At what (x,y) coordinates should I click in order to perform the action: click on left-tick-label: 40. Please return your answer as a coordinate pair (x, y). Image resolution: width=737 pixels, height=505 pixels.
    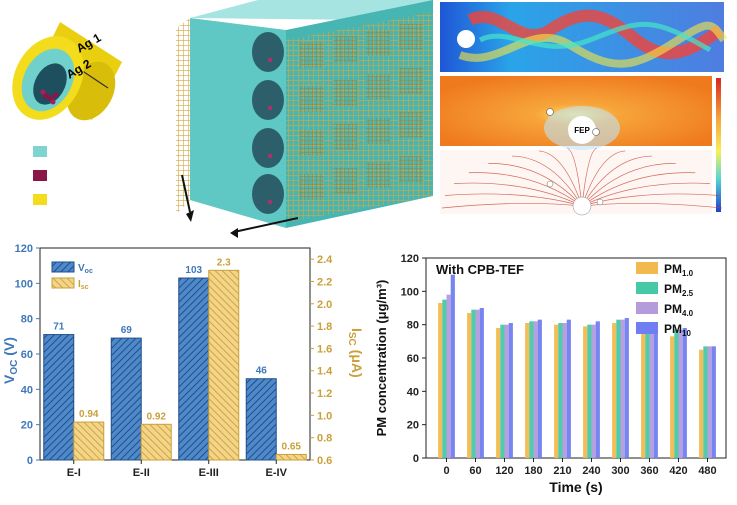
    Looking at the image, I should click on (27, 390).